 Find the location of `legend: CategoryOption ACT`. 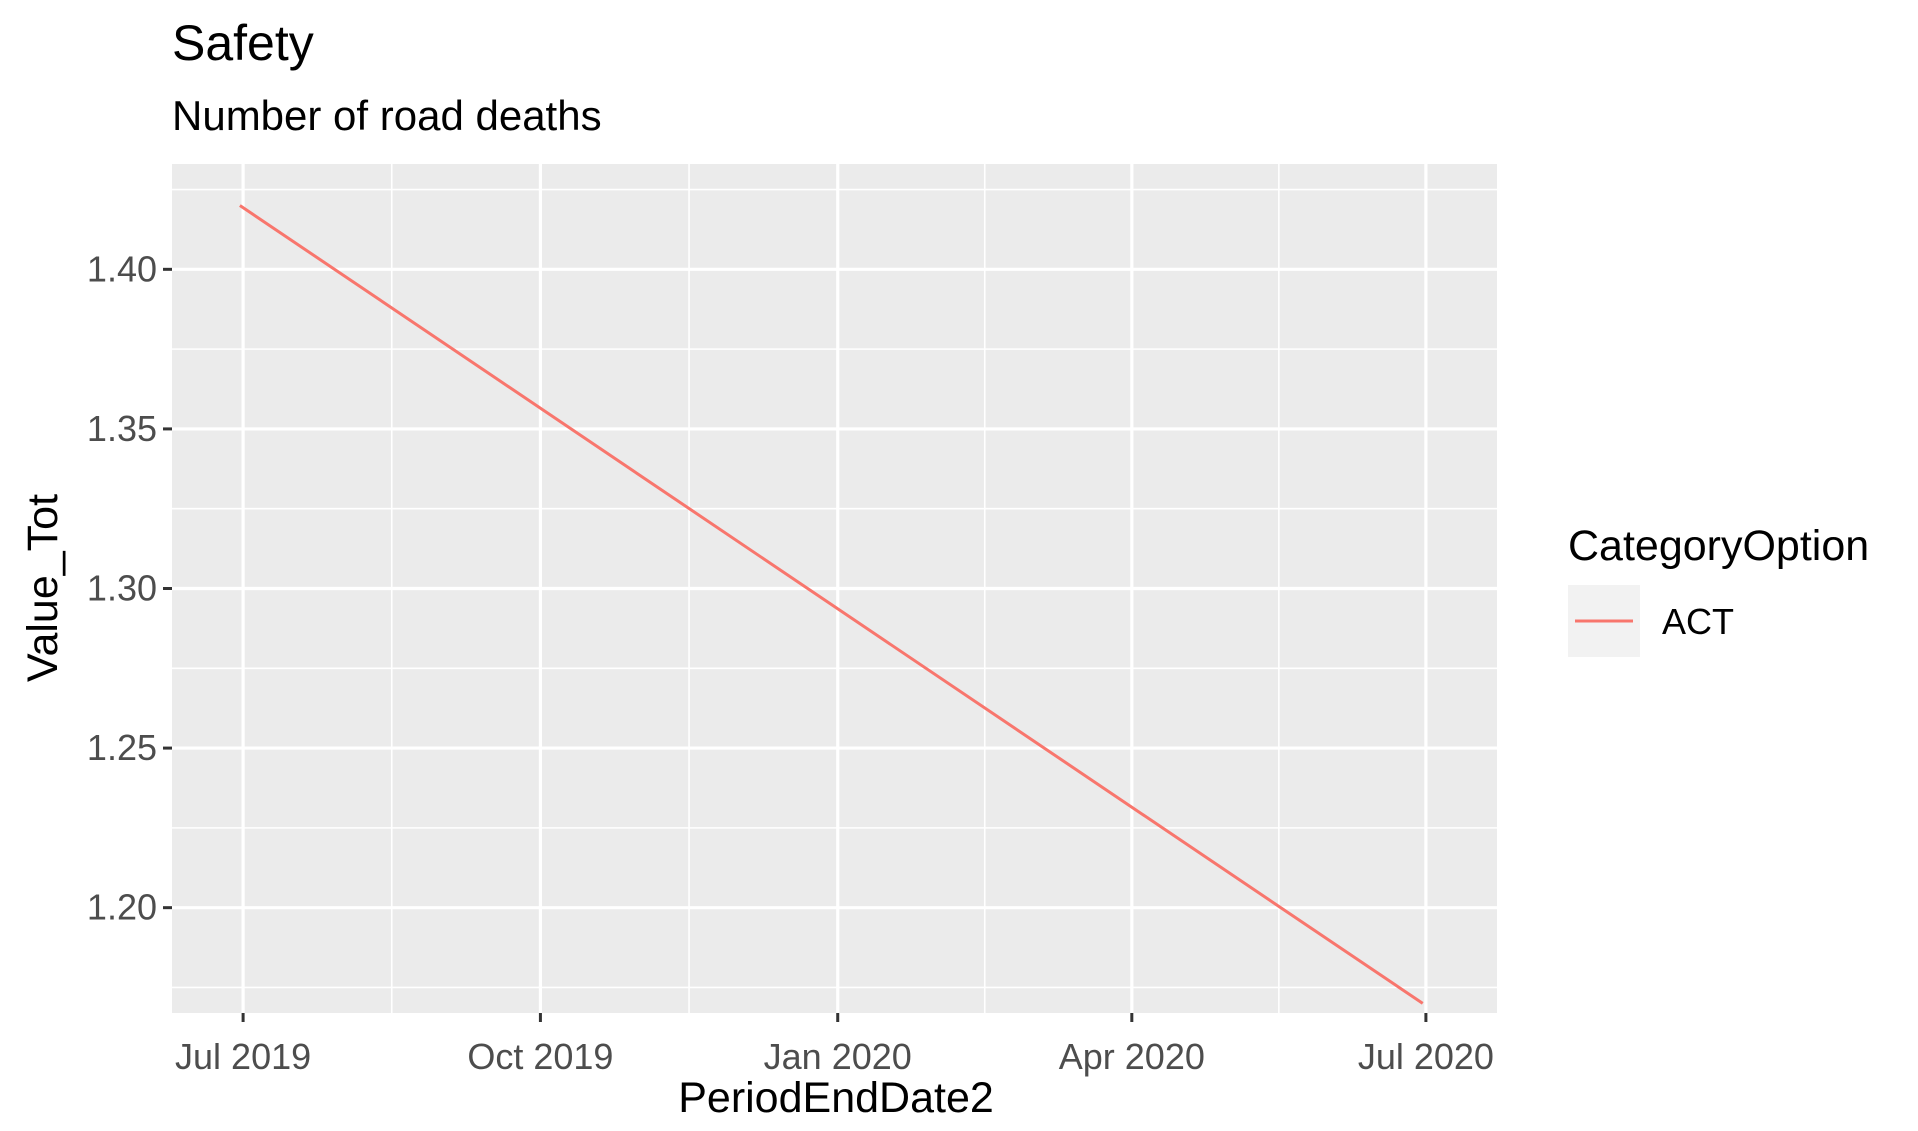

legend: CategoryOption ACT is located at coordinates (1718, 589).